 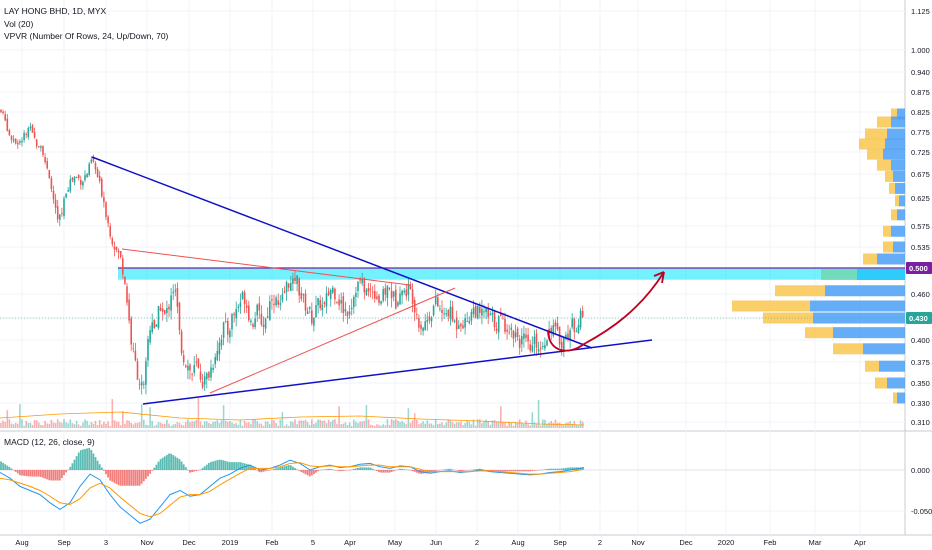 I want to click on y-tick-label: 0.825, so click(x=920, y=112).